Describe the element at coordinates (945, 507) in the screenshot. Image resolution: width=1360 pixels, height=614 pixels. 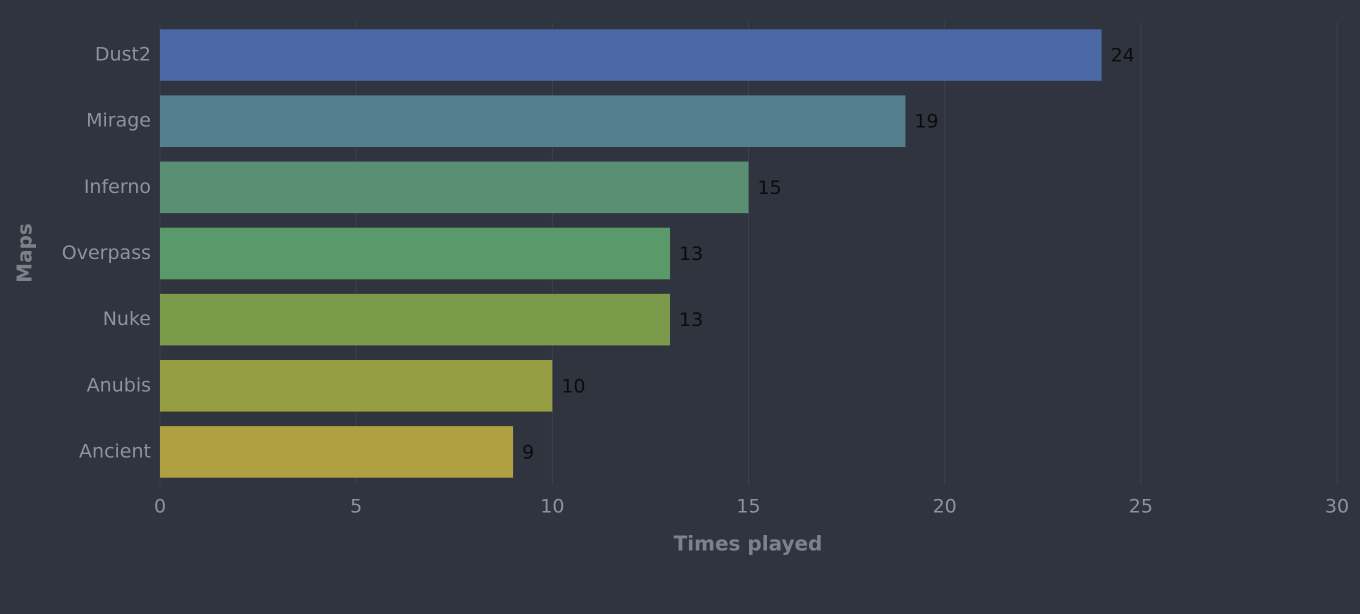
I see `x-tick-label: 20` at that location.